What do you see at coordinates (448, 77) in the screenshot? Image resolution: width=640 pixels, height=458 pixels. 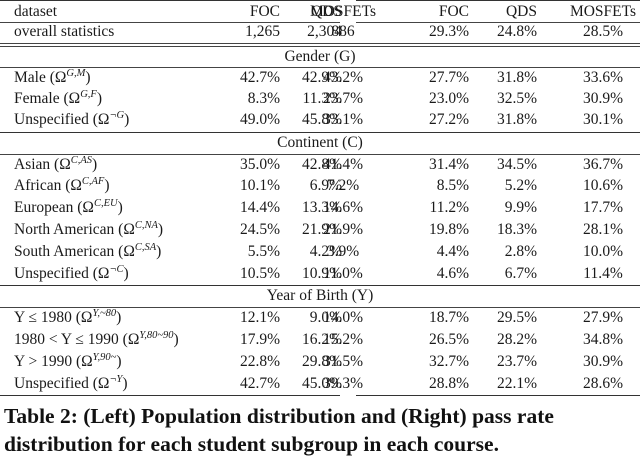 I see `right-foc: 27.7%` at bounding box center [448, 77].